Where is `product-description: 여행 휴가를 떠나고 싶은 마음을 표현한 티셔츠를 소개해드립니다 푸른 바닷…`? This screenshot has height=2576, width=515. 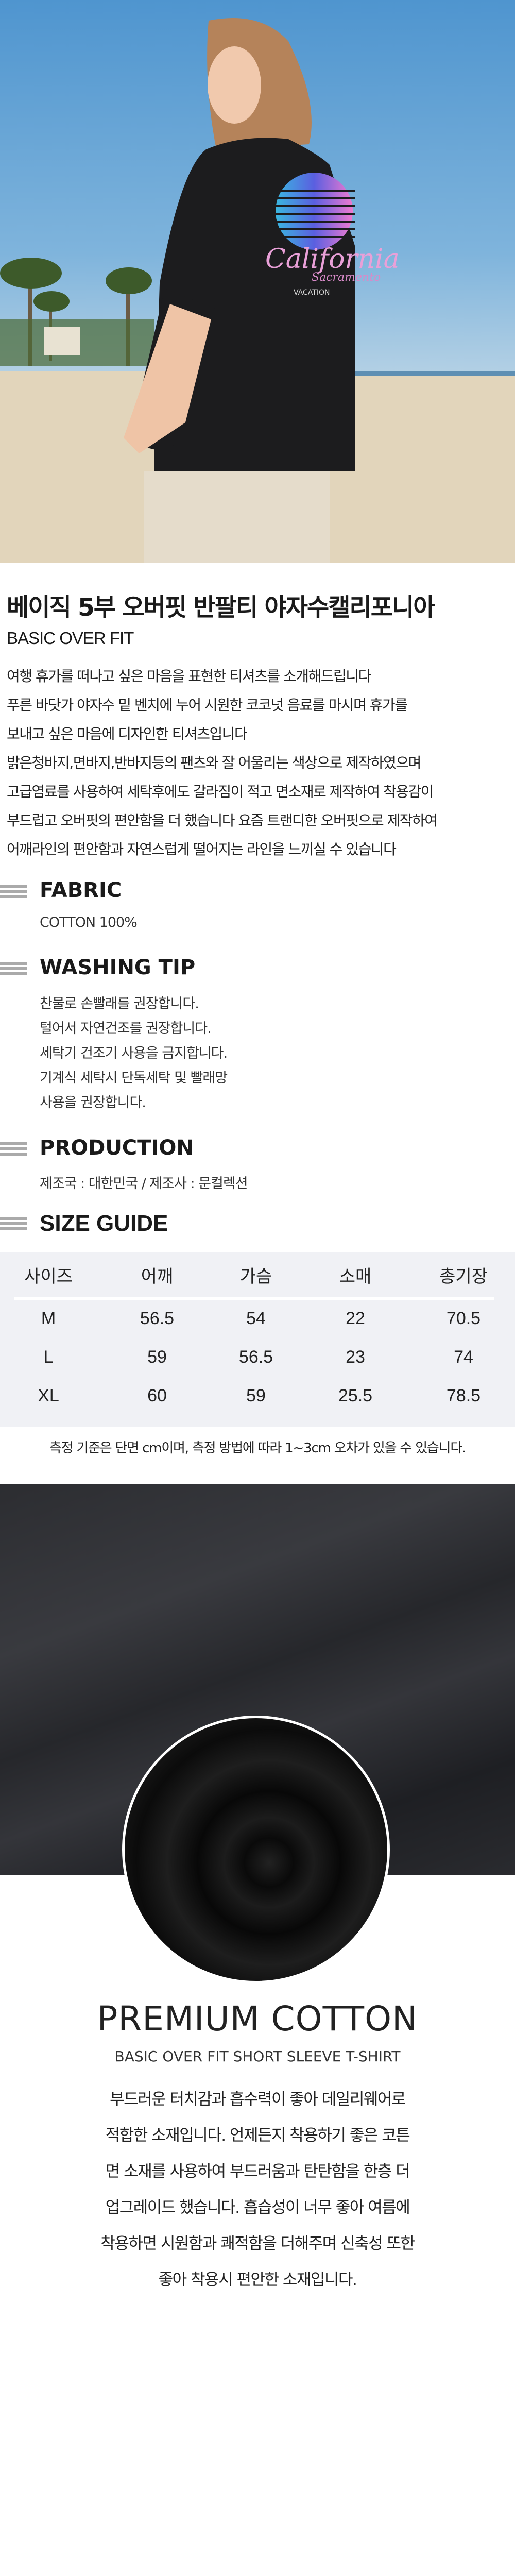
product-description: 여행 휴가를 떠나고 싶은 마음을 표현한 티셔츠를 소개해드립니다 푸른 바닷… is located at coordinates (222, 763).